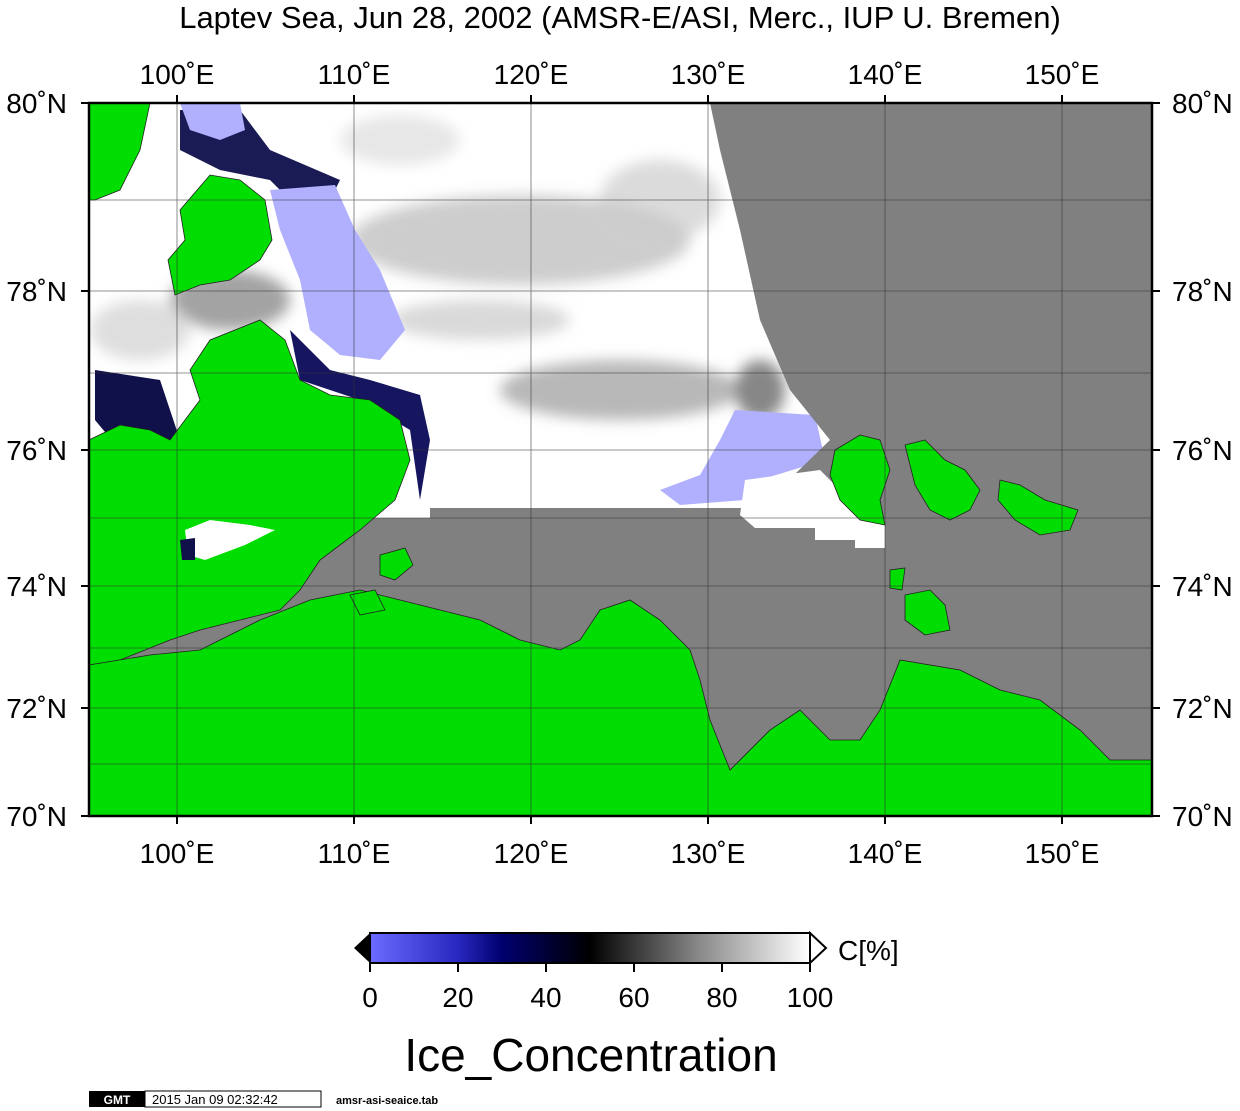 This screenshot has width=1240, height=1111. I want to click on colorbar-under-arrow, so click(362, 948).